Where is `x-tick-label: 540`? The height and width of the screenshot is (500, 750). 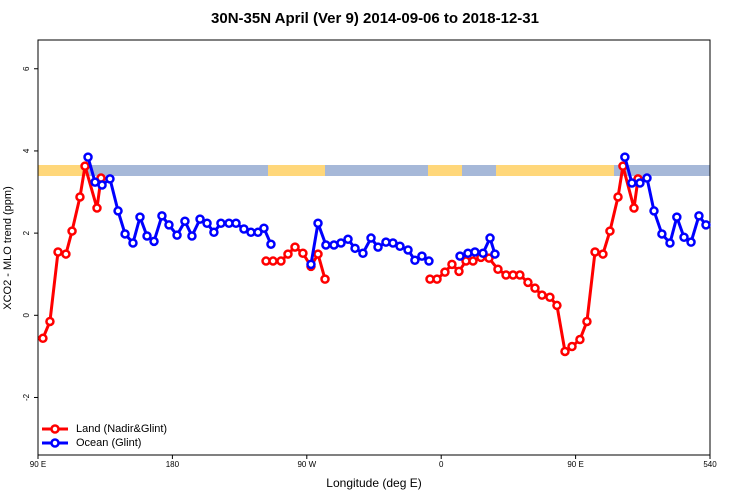
x-tick-label: 540 is located at coordinates (710, 464).